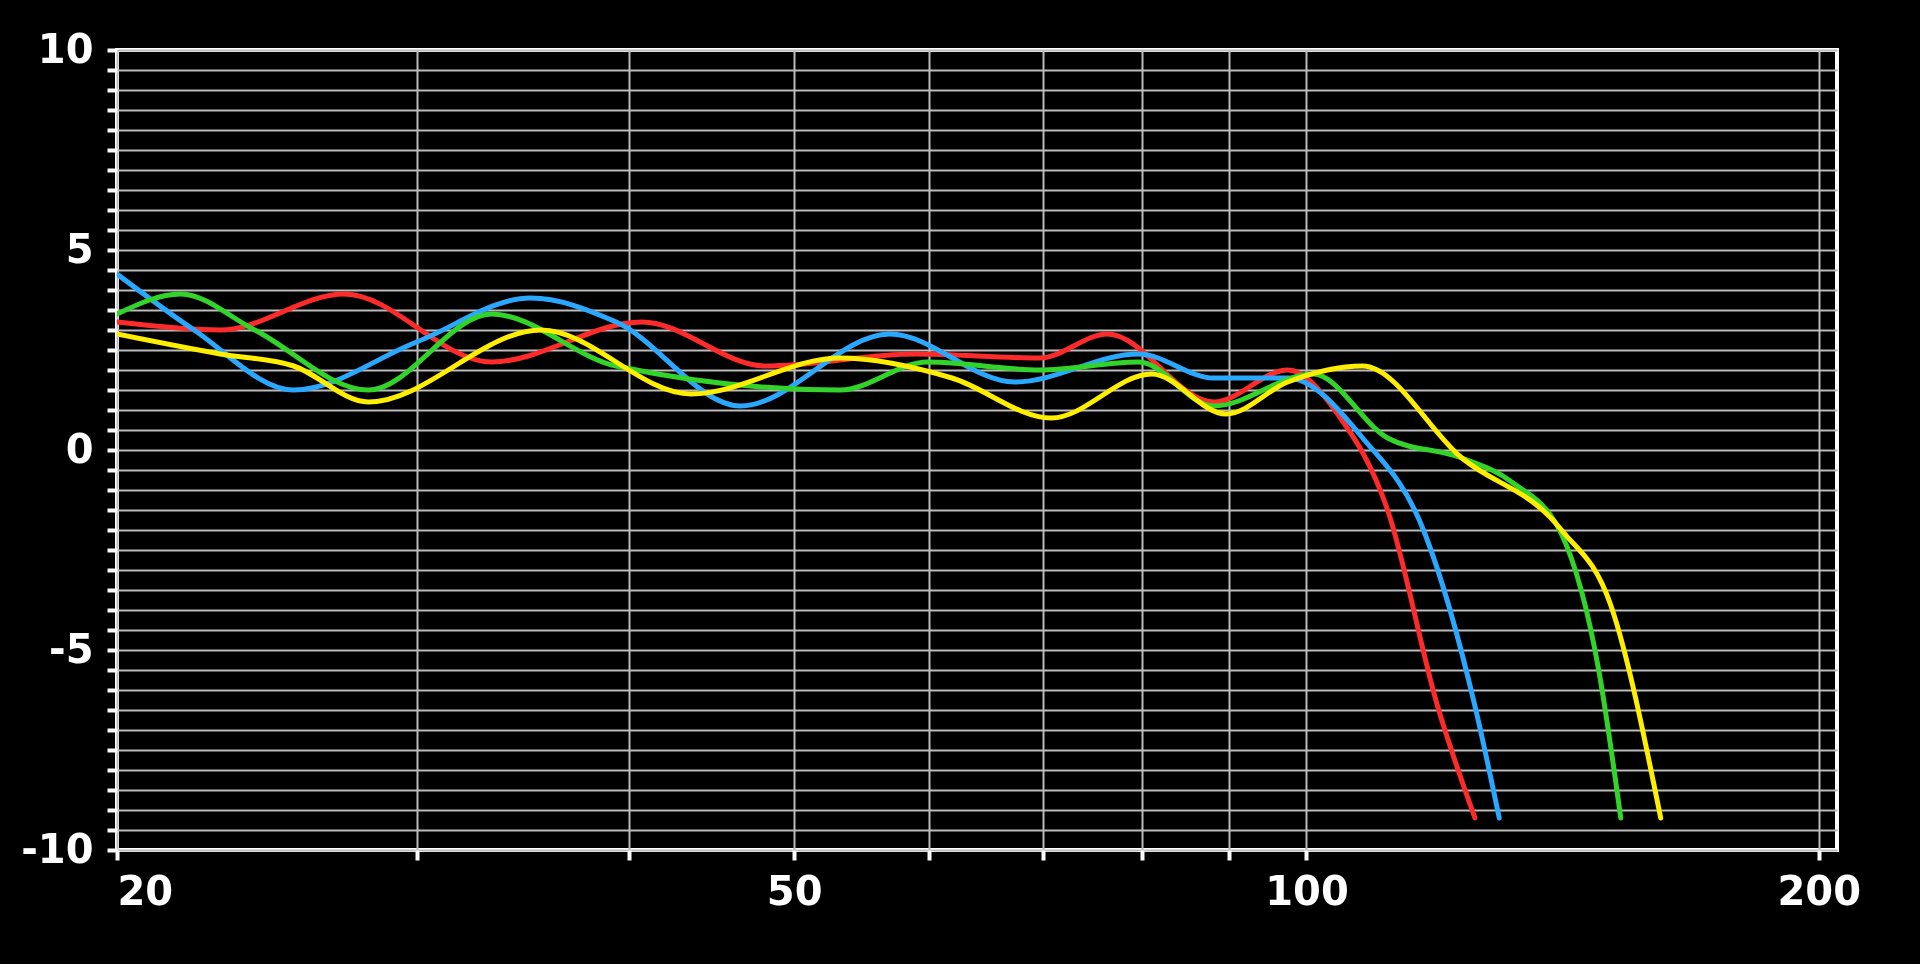  What do you see at coordinates (1819, 890) in the screenshot?
I see `x-tick-label: 200` at bounding box center [1819, 890].